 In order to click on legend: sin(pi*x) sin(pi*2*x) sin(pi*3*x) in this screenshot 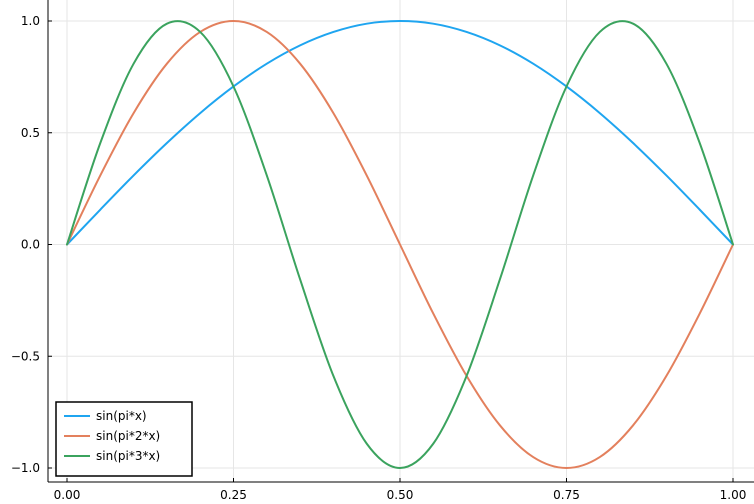, I will do `click(124, 439)`.